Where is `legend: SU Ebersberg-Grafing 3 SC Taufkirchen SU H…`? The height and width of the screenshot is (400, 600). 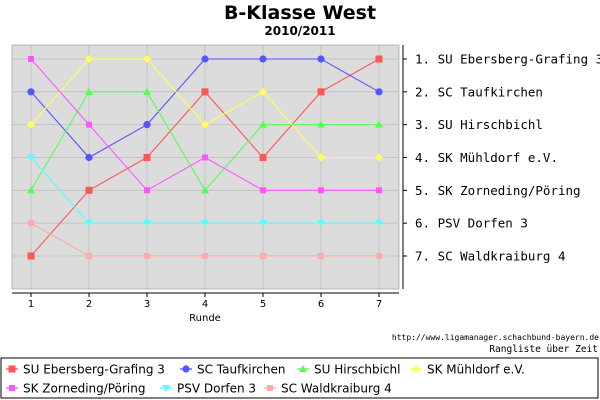
legend: SU Ebersberg-Grafing 3 SC Taufkirchen SU H… is located at coordinates (299, 378).